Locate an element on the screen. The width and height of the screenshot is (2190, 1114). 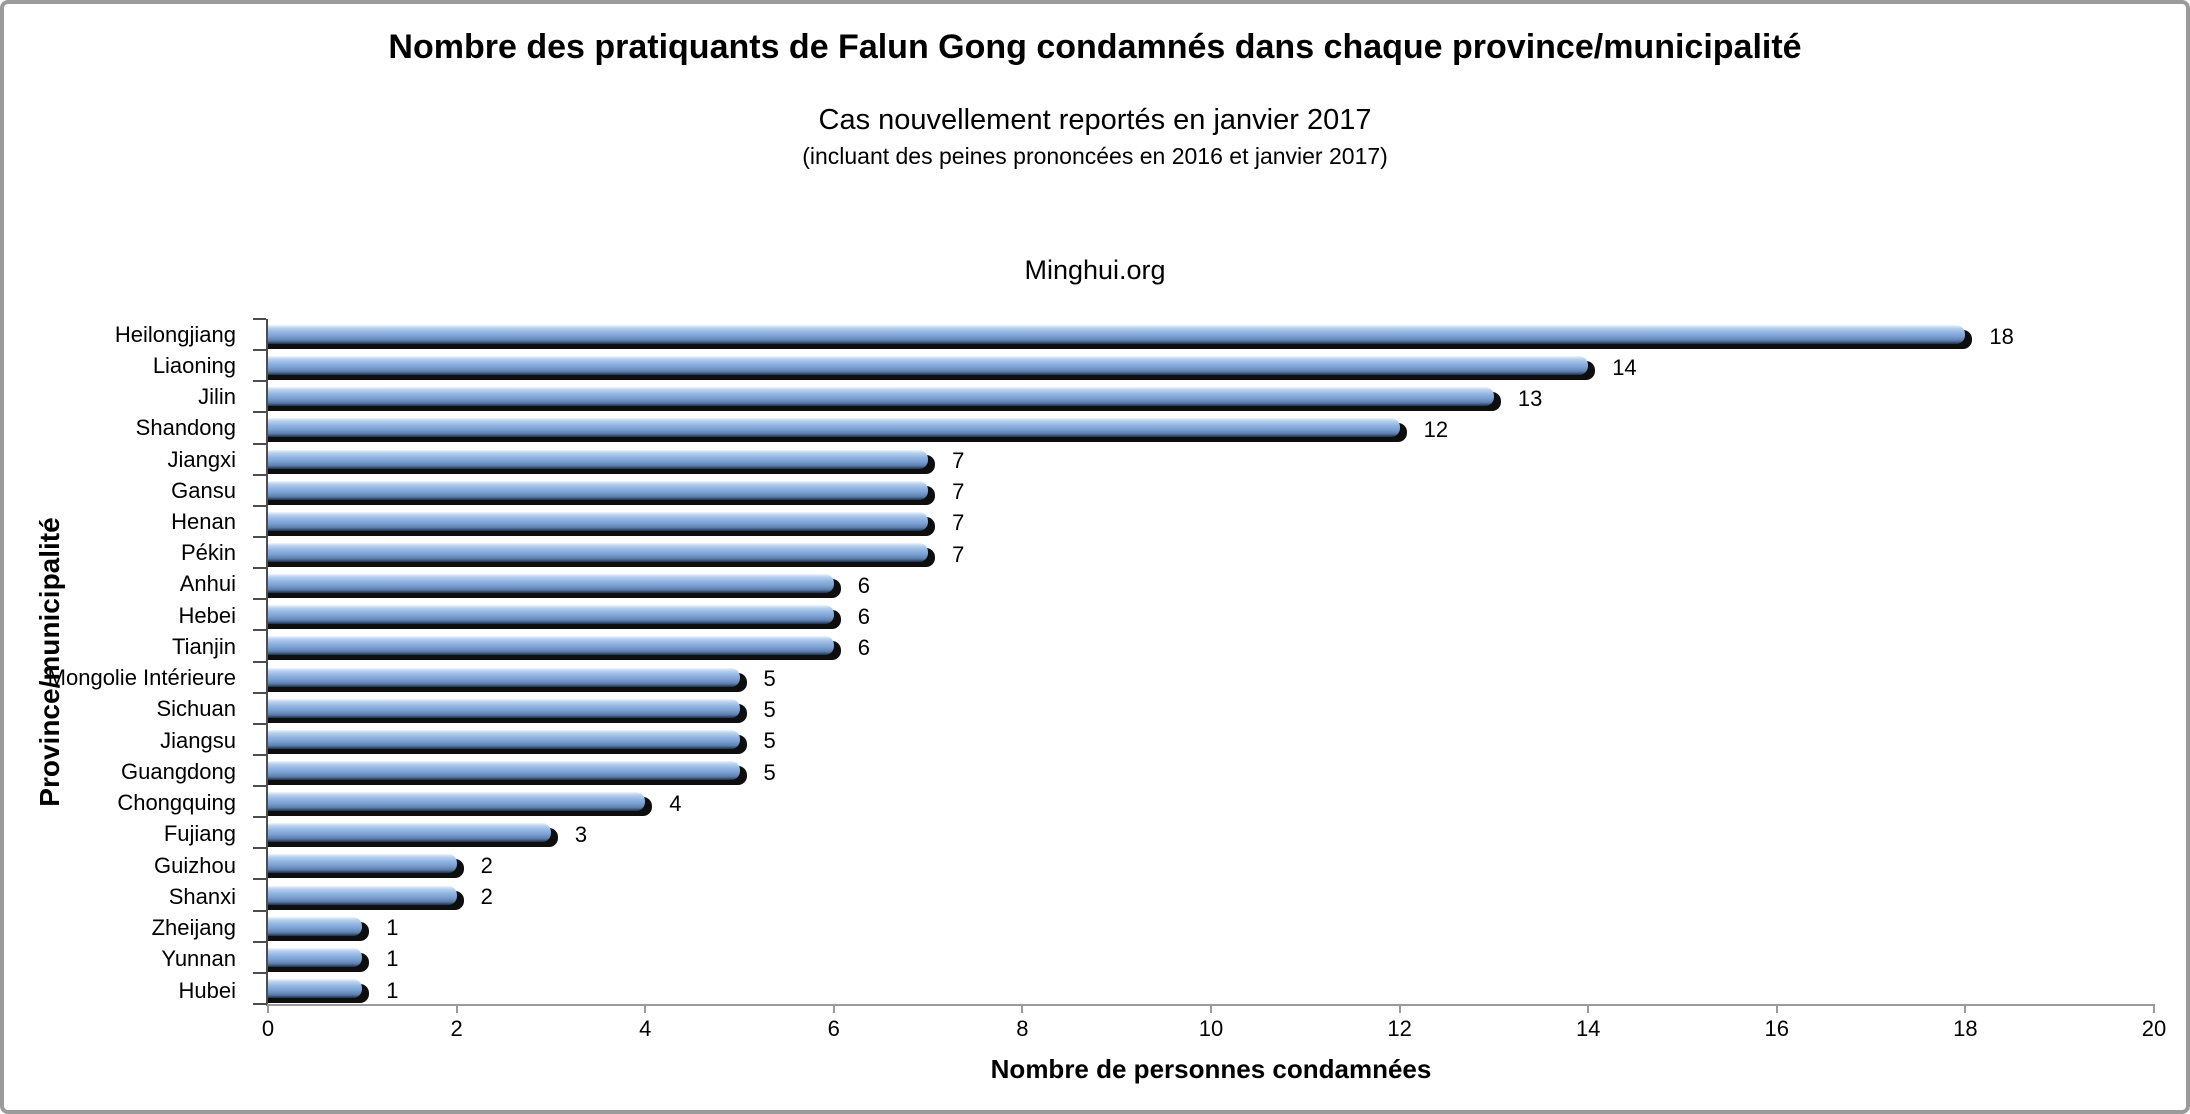
category-label: Tianjin is located at coordinates (204, 646).